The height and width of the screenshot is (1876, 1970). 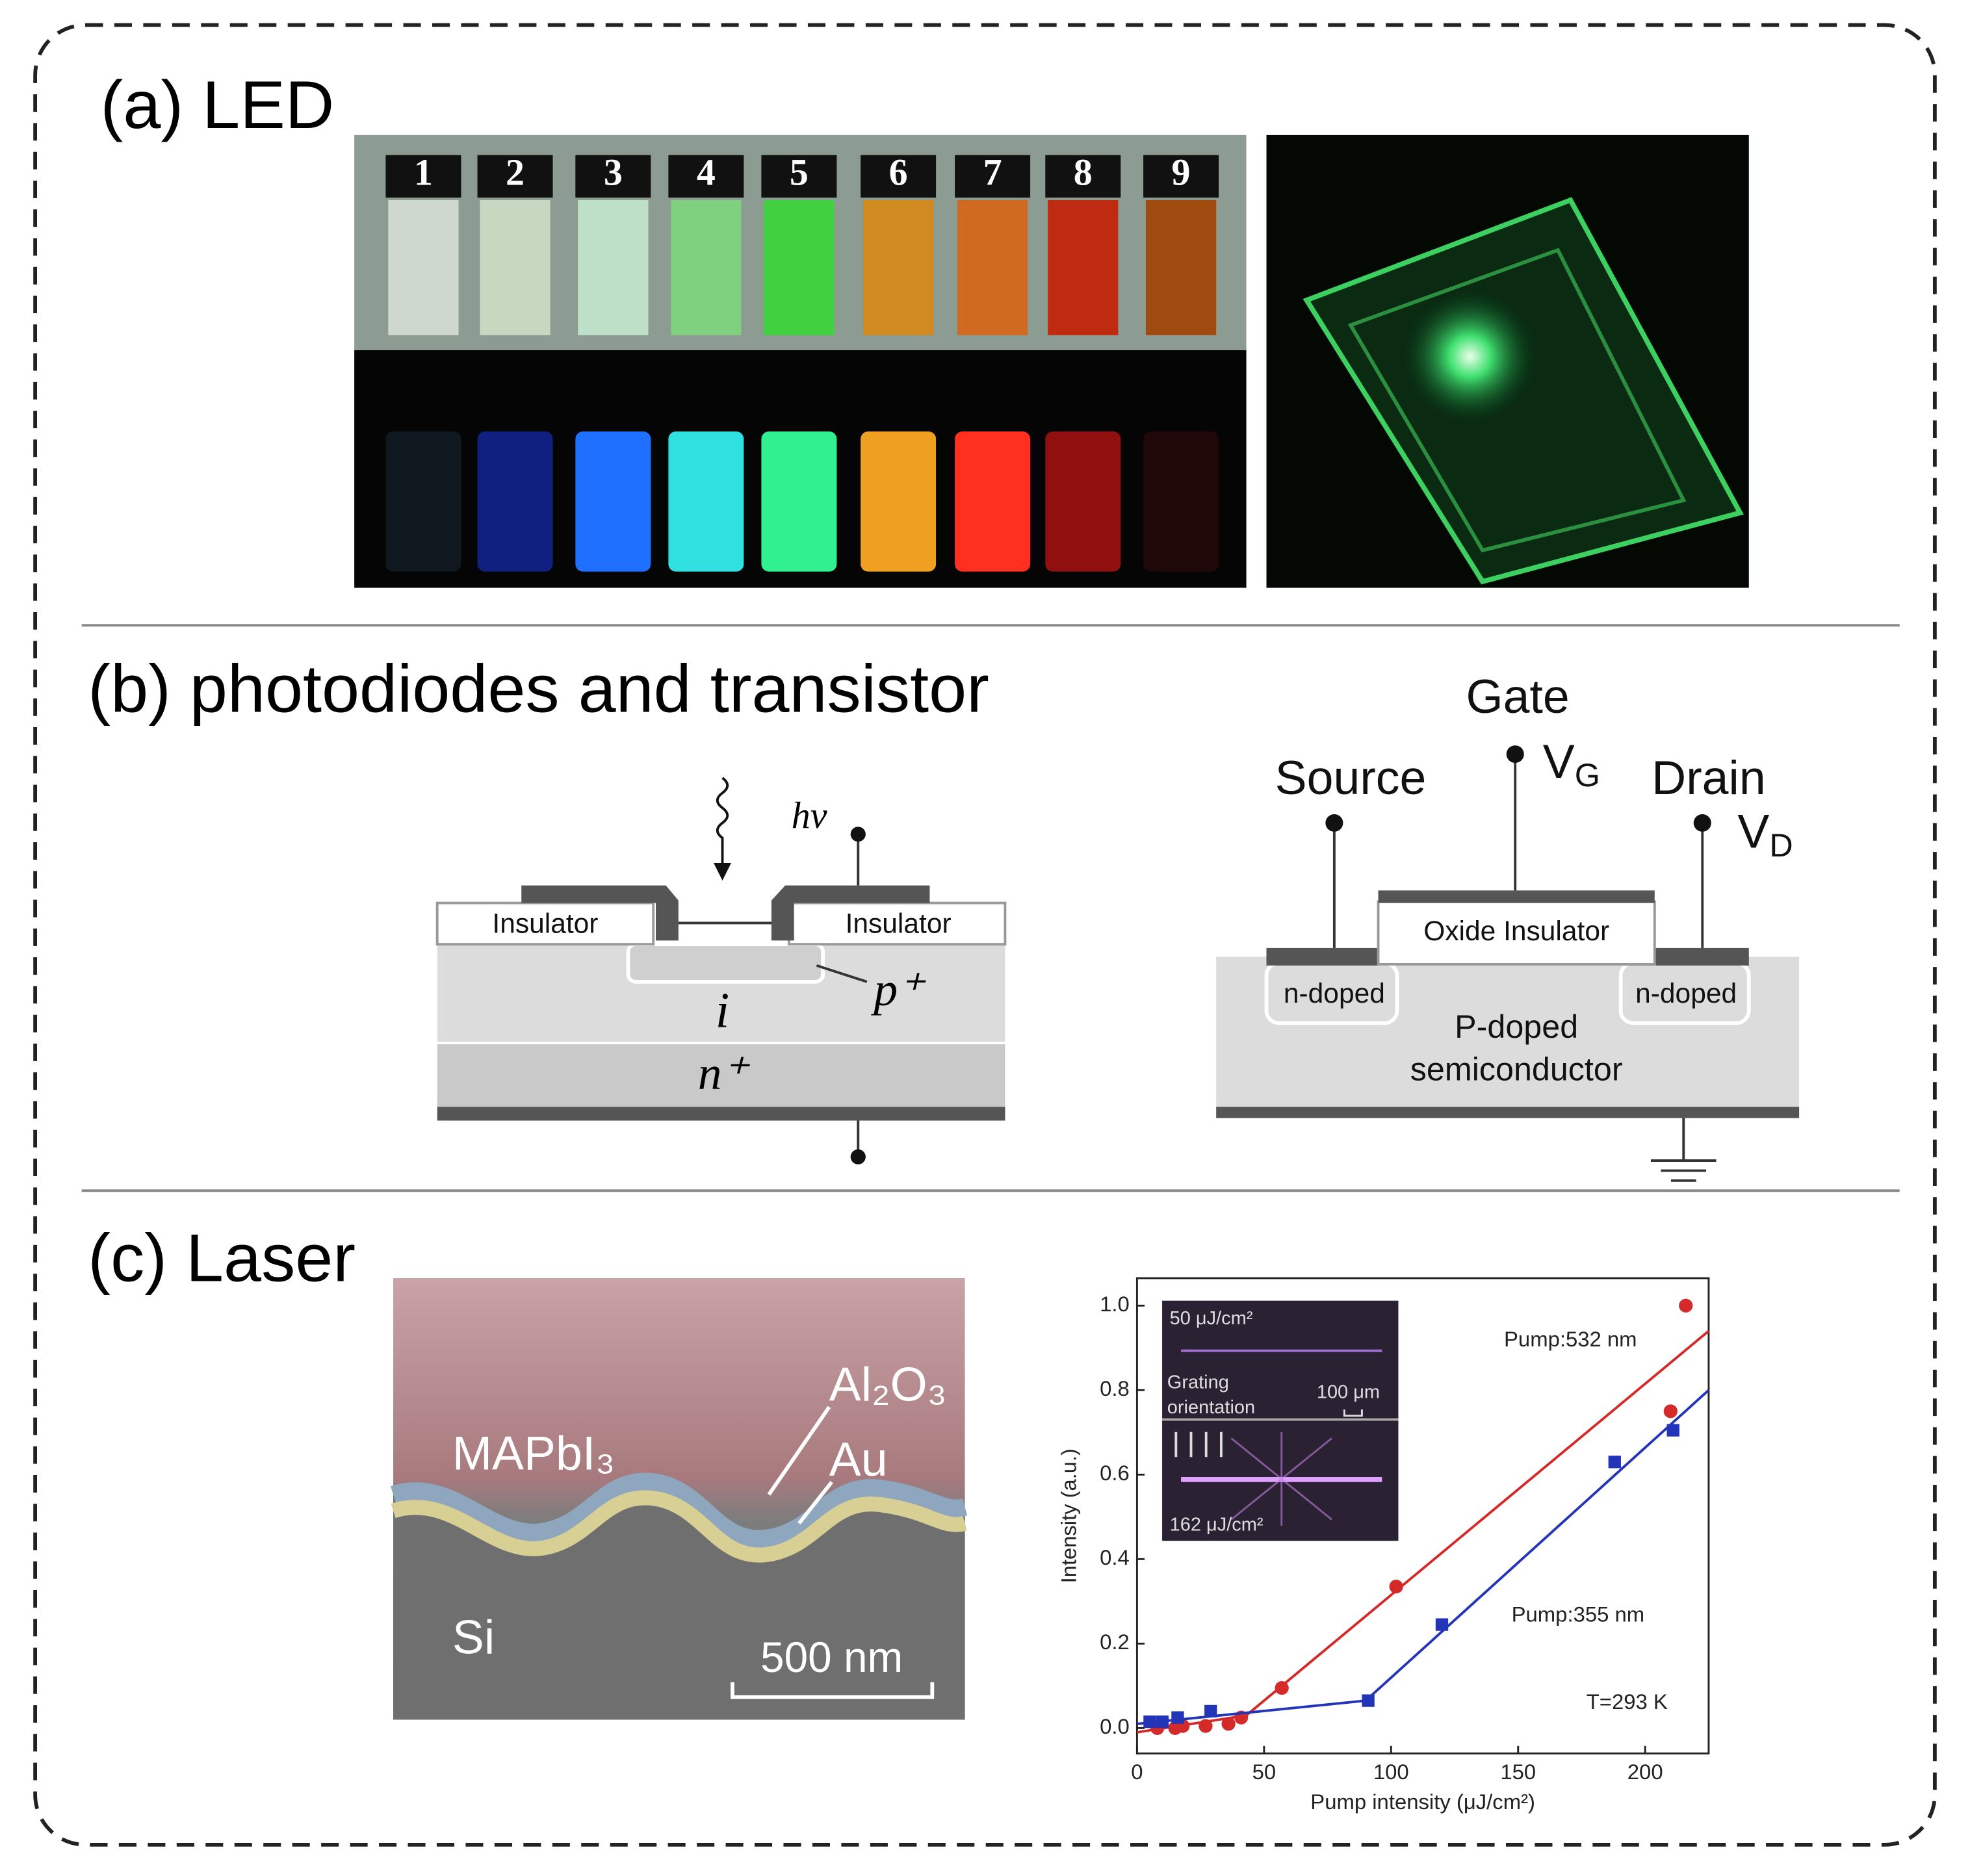 What do you see at coordinates (533, 1453) in the screenshot?
I see `sem-label: MAPbI₃` at bounding box center [533, 1453].